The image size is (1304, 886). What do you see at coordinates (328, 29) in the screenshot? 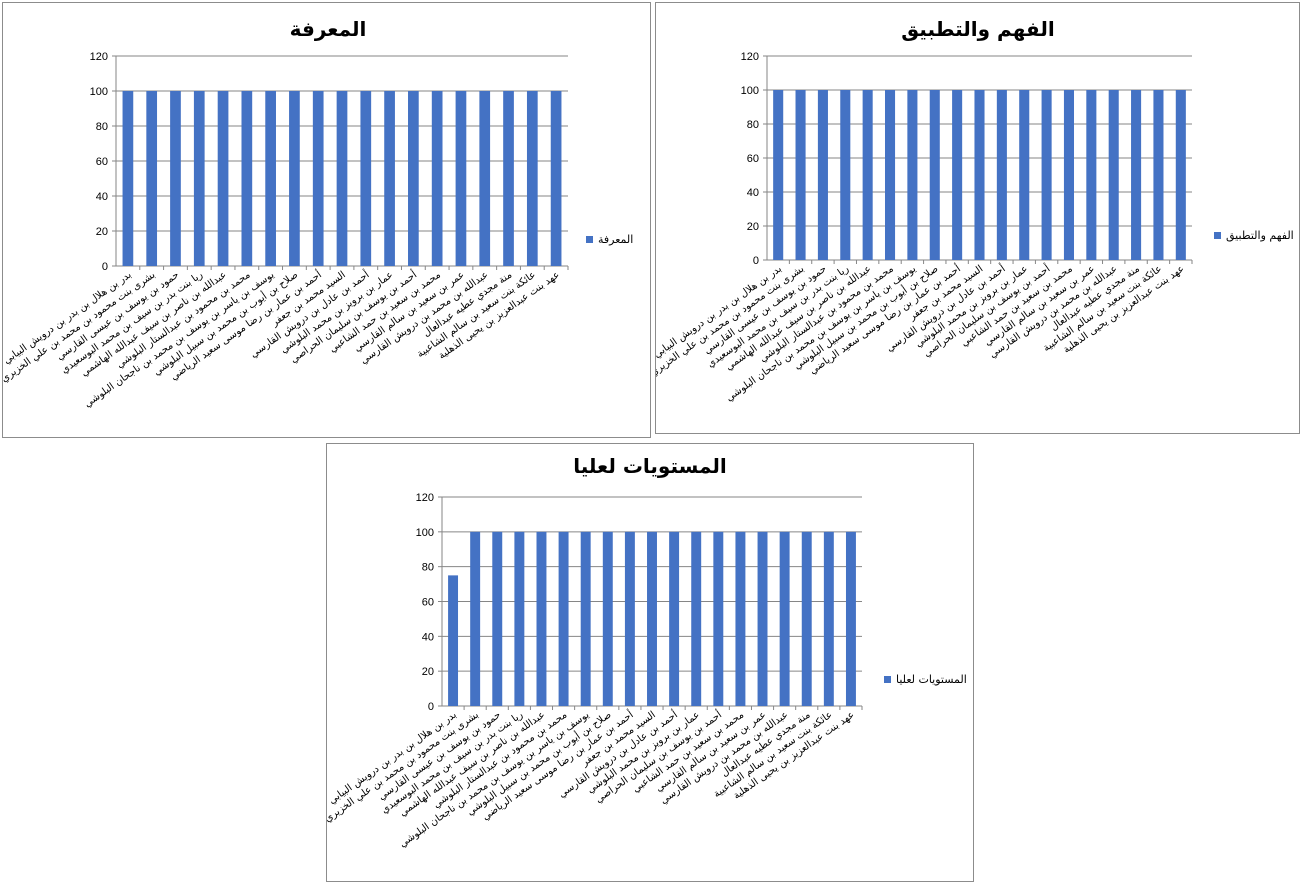
I see `chart-title: المعرفة` at bounding box center [328, 29].